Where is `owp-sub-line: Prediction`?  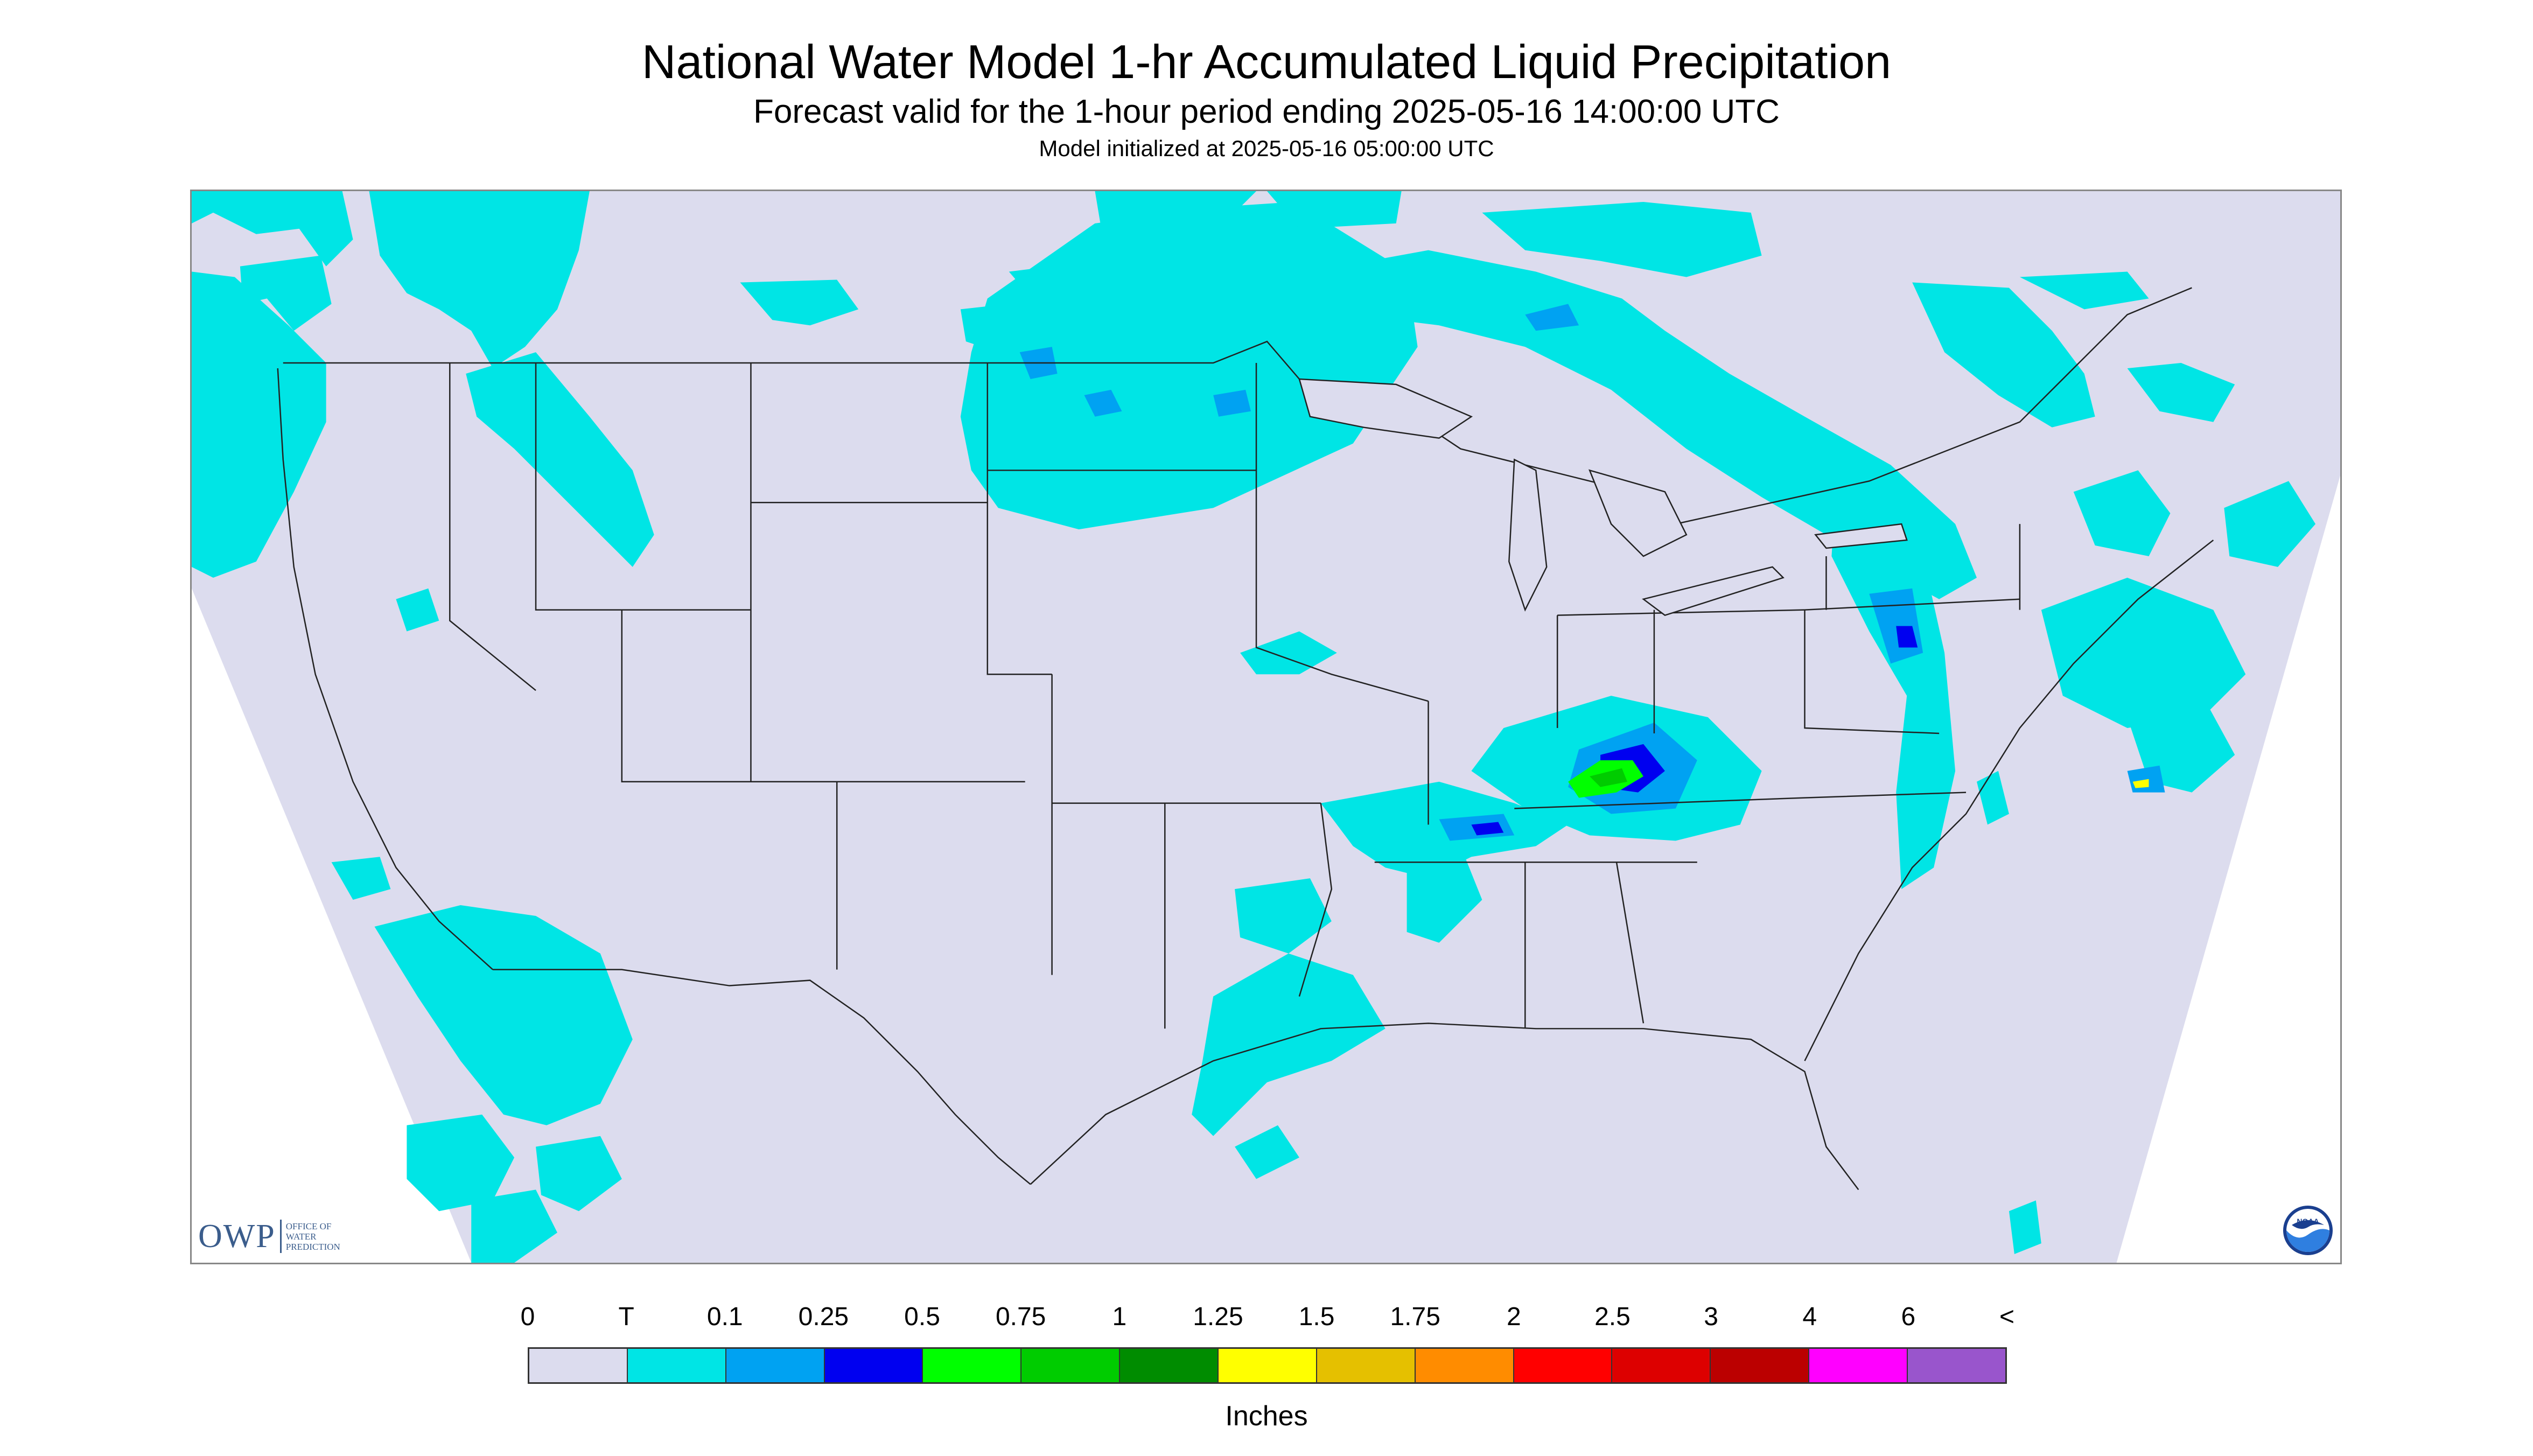 owp-sub-line: Prediction is located at coordinates (313, 1246).